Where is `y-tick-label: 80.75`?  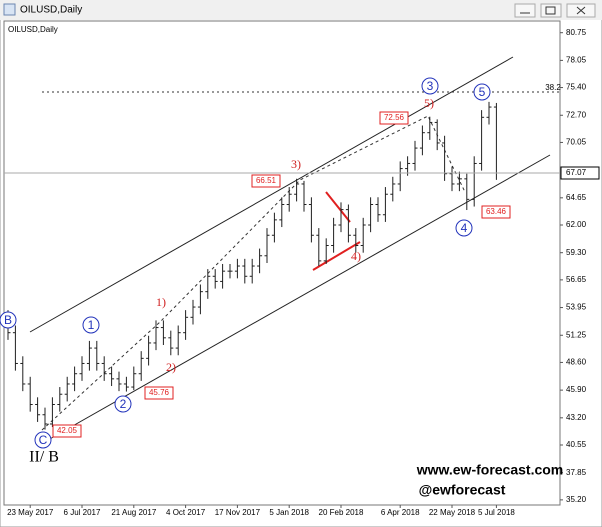
y-tick-label: 80.75 is located at coordinates (576, 32).